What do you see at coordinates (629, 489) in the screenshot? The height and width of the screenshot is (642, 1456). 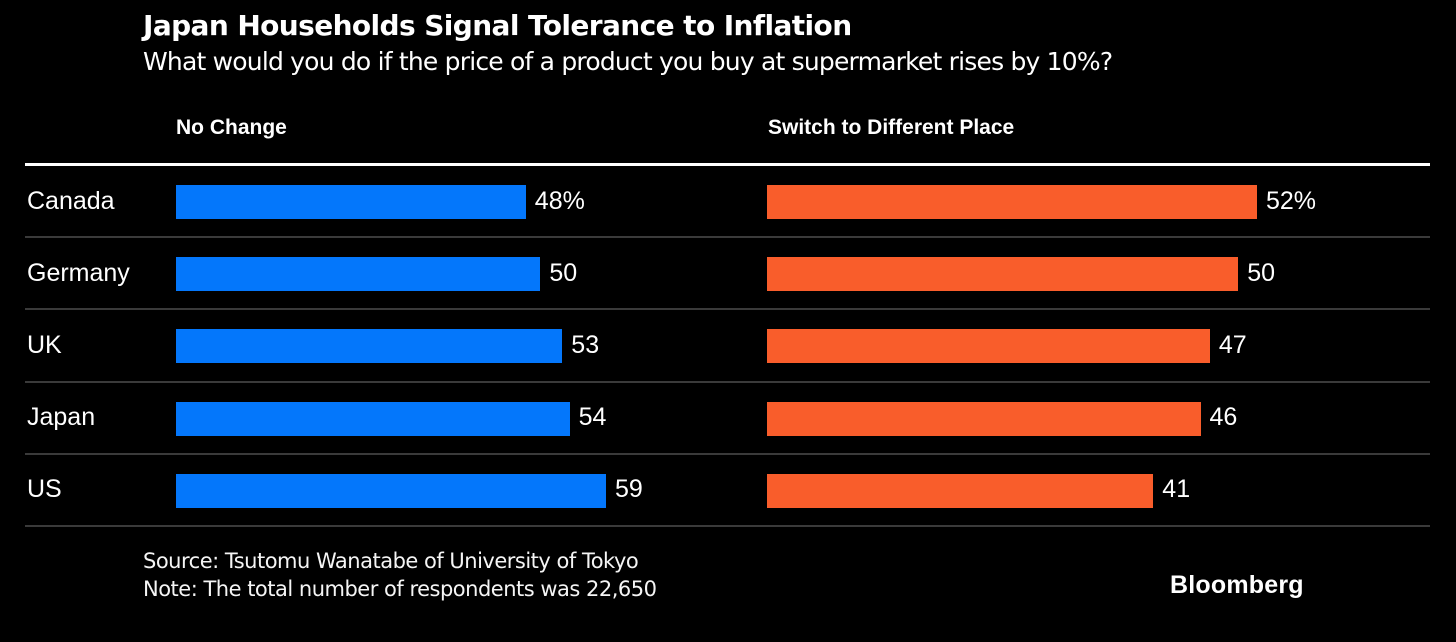 I see `bar-value-no-change: 59` at bounding box center [629, 489].